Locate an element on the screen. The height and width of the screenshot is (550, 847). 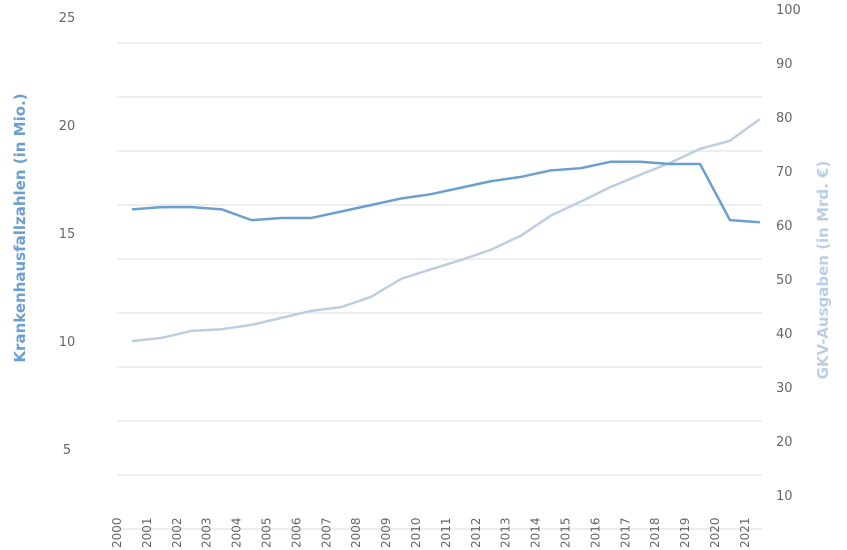
x-tick-label: 2007 is located at coordinates (326, 532).